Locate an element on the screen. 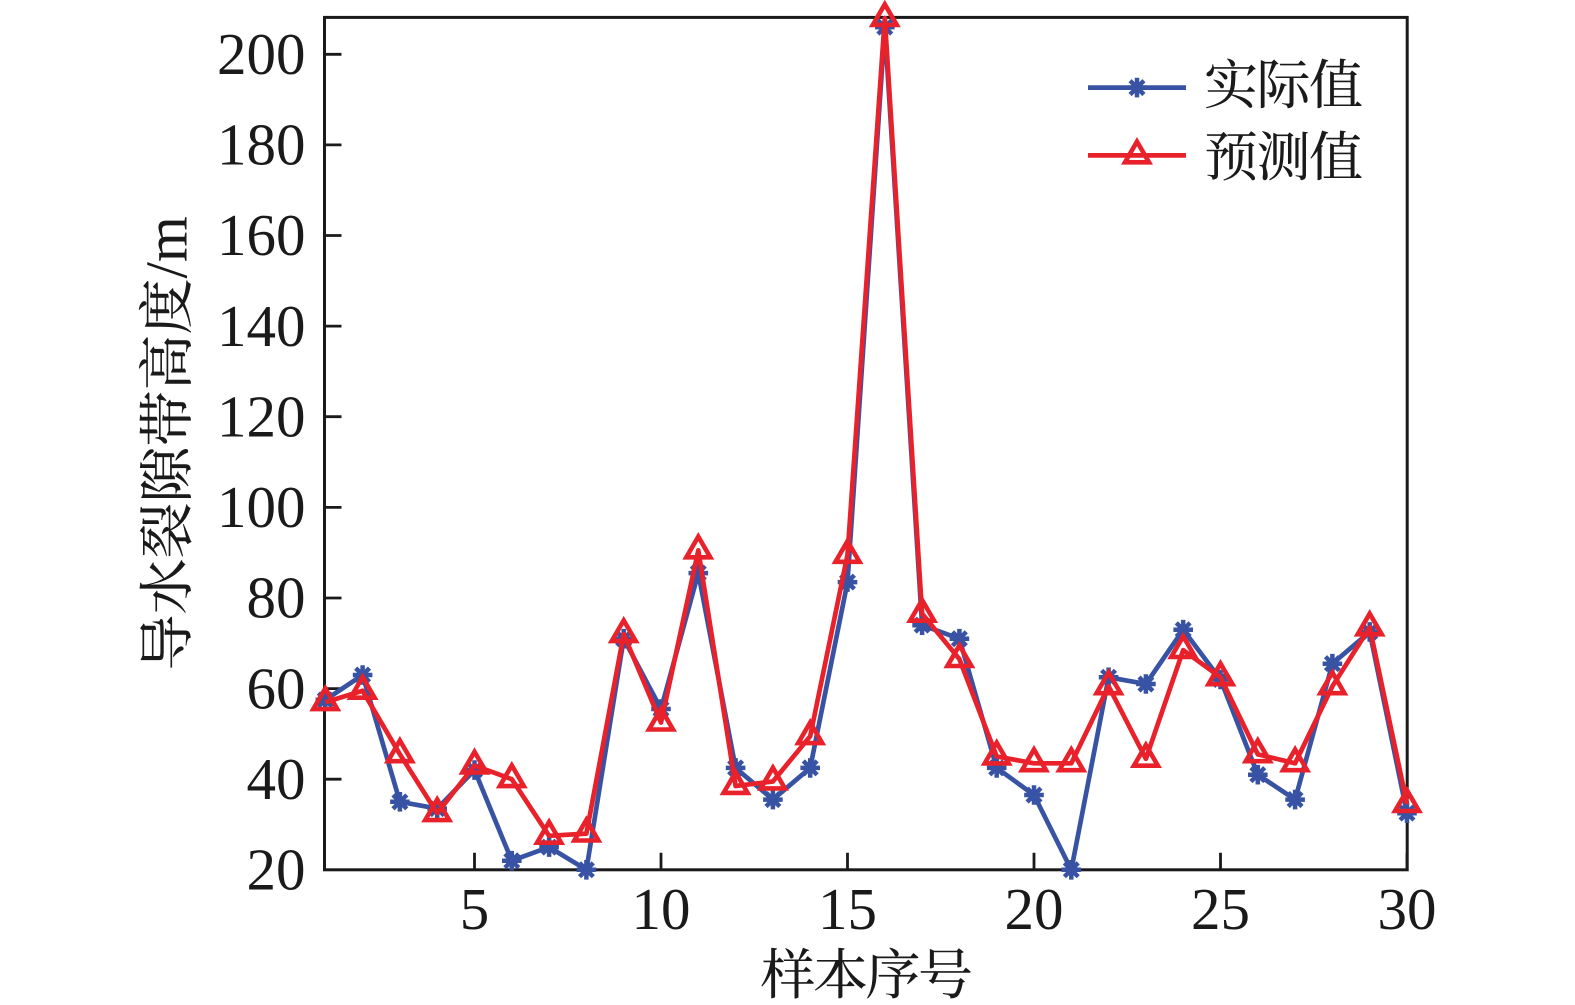 Image resolution: width=1575 pixels, height=1005 pixels. svg-text: 15 is located at coordinates (847, 909).